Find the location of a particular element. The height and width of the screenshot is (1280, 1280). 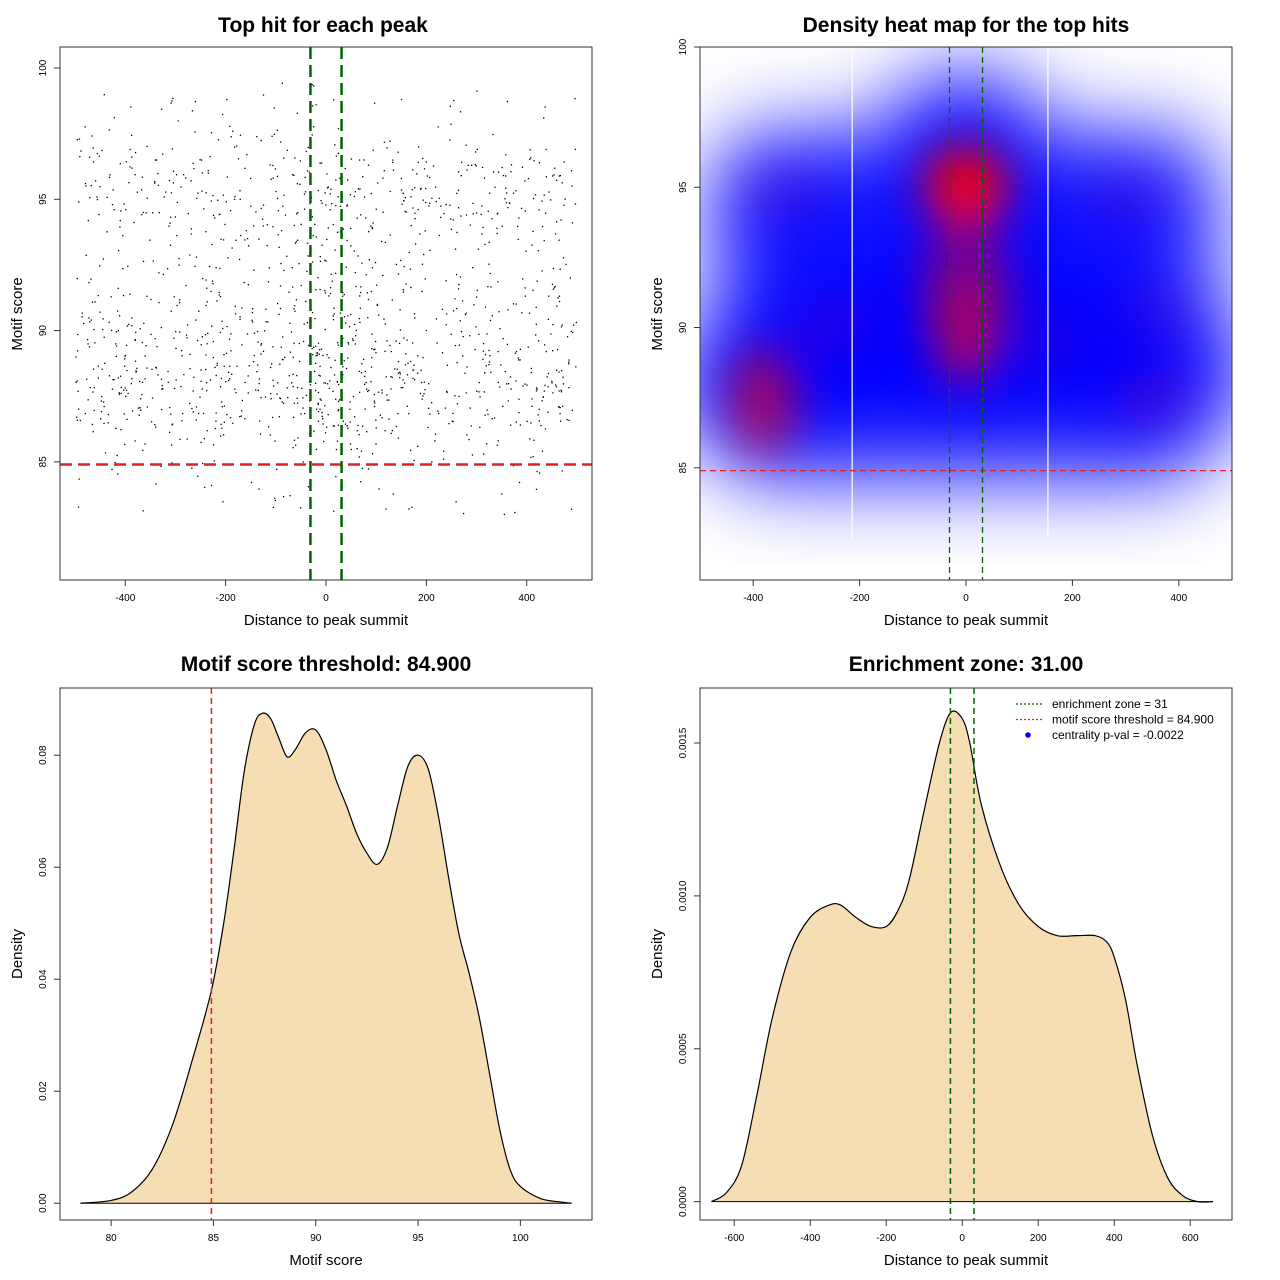

scatter-x-label: Distance to peak summit is located at coordinates (326, 620).